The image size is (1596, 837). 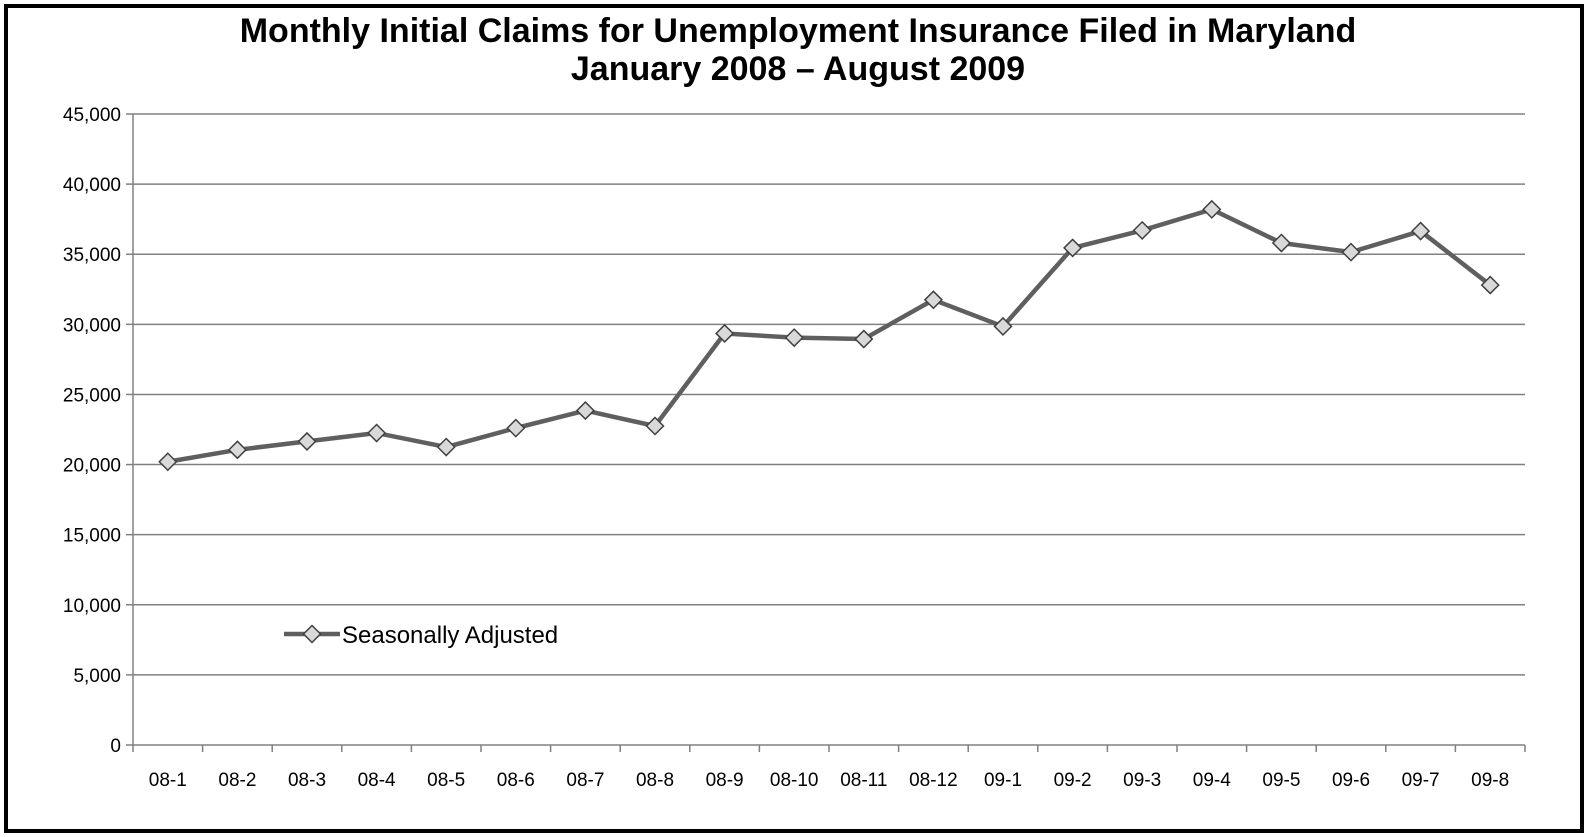 I want to click on y-tick-label: 45,000, so click(x=92, y=115).